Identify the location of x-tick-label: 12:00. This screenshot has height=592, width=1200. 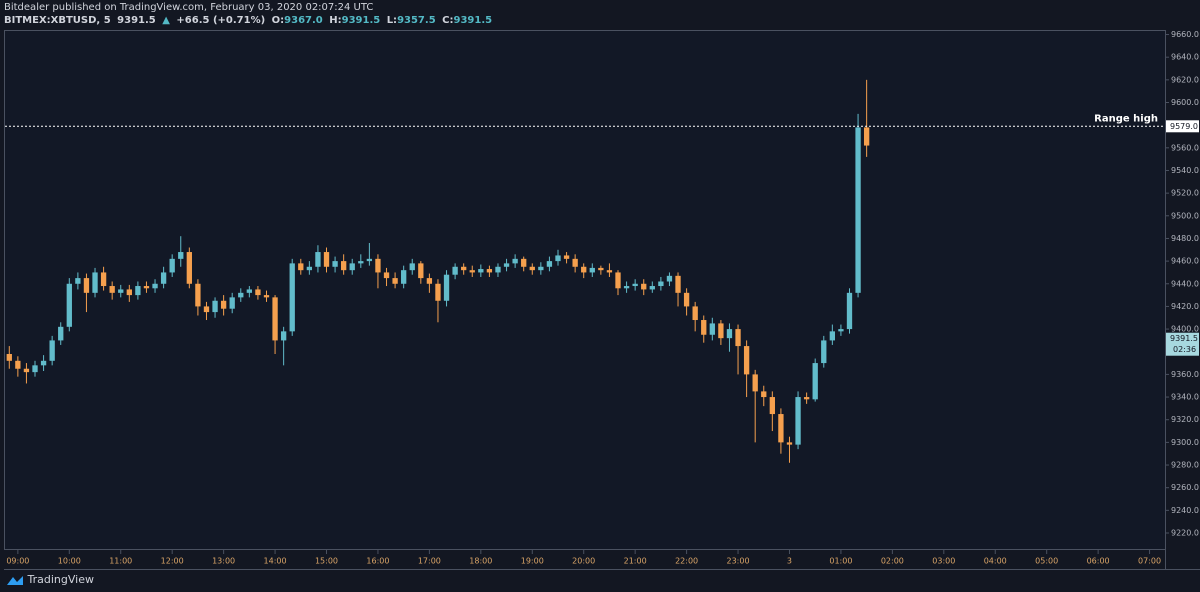
(172, 561).